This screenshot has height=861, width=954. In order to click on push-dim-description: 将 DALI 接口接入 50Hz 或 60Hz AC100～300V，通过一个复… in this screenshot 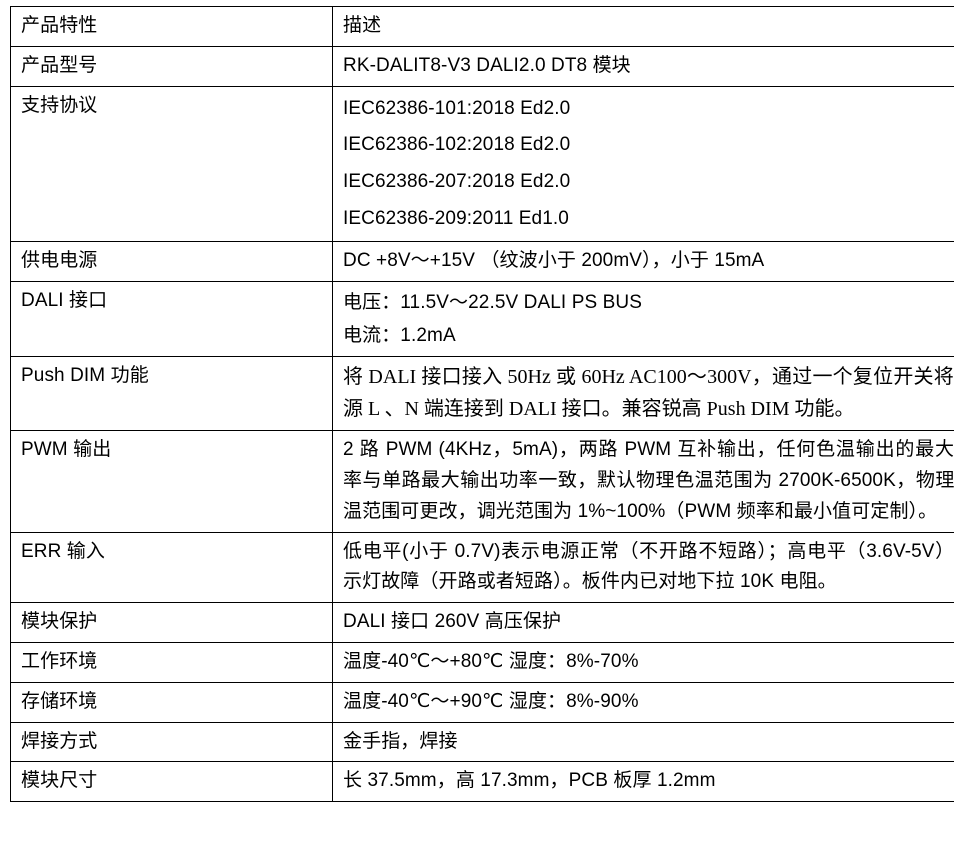, I will do `click(648, 393)`.